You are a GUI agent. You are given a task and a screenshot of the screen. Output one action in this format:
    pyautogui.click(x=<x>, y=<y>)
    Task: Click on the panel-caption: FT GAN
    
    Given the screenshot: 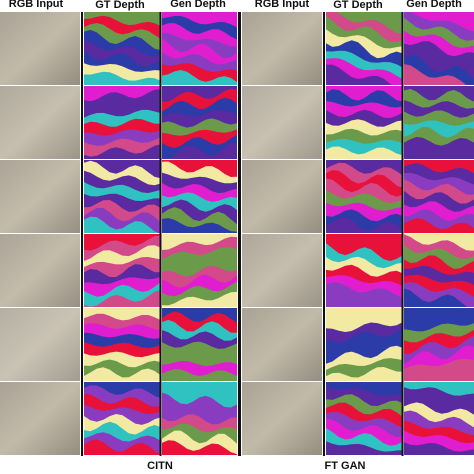 What is the action you would take?
    pyautogui.click(x=345, y=466)
    